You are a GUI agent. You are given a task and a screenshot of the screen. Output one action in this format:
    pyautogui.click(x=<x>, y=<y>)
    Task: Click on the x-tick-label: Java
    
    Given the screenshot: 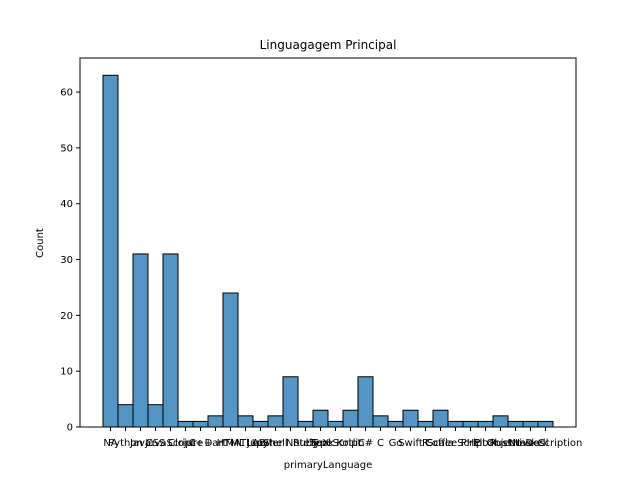 What is the action you would take?
    pyautogui.click(x=140, y=443)
    